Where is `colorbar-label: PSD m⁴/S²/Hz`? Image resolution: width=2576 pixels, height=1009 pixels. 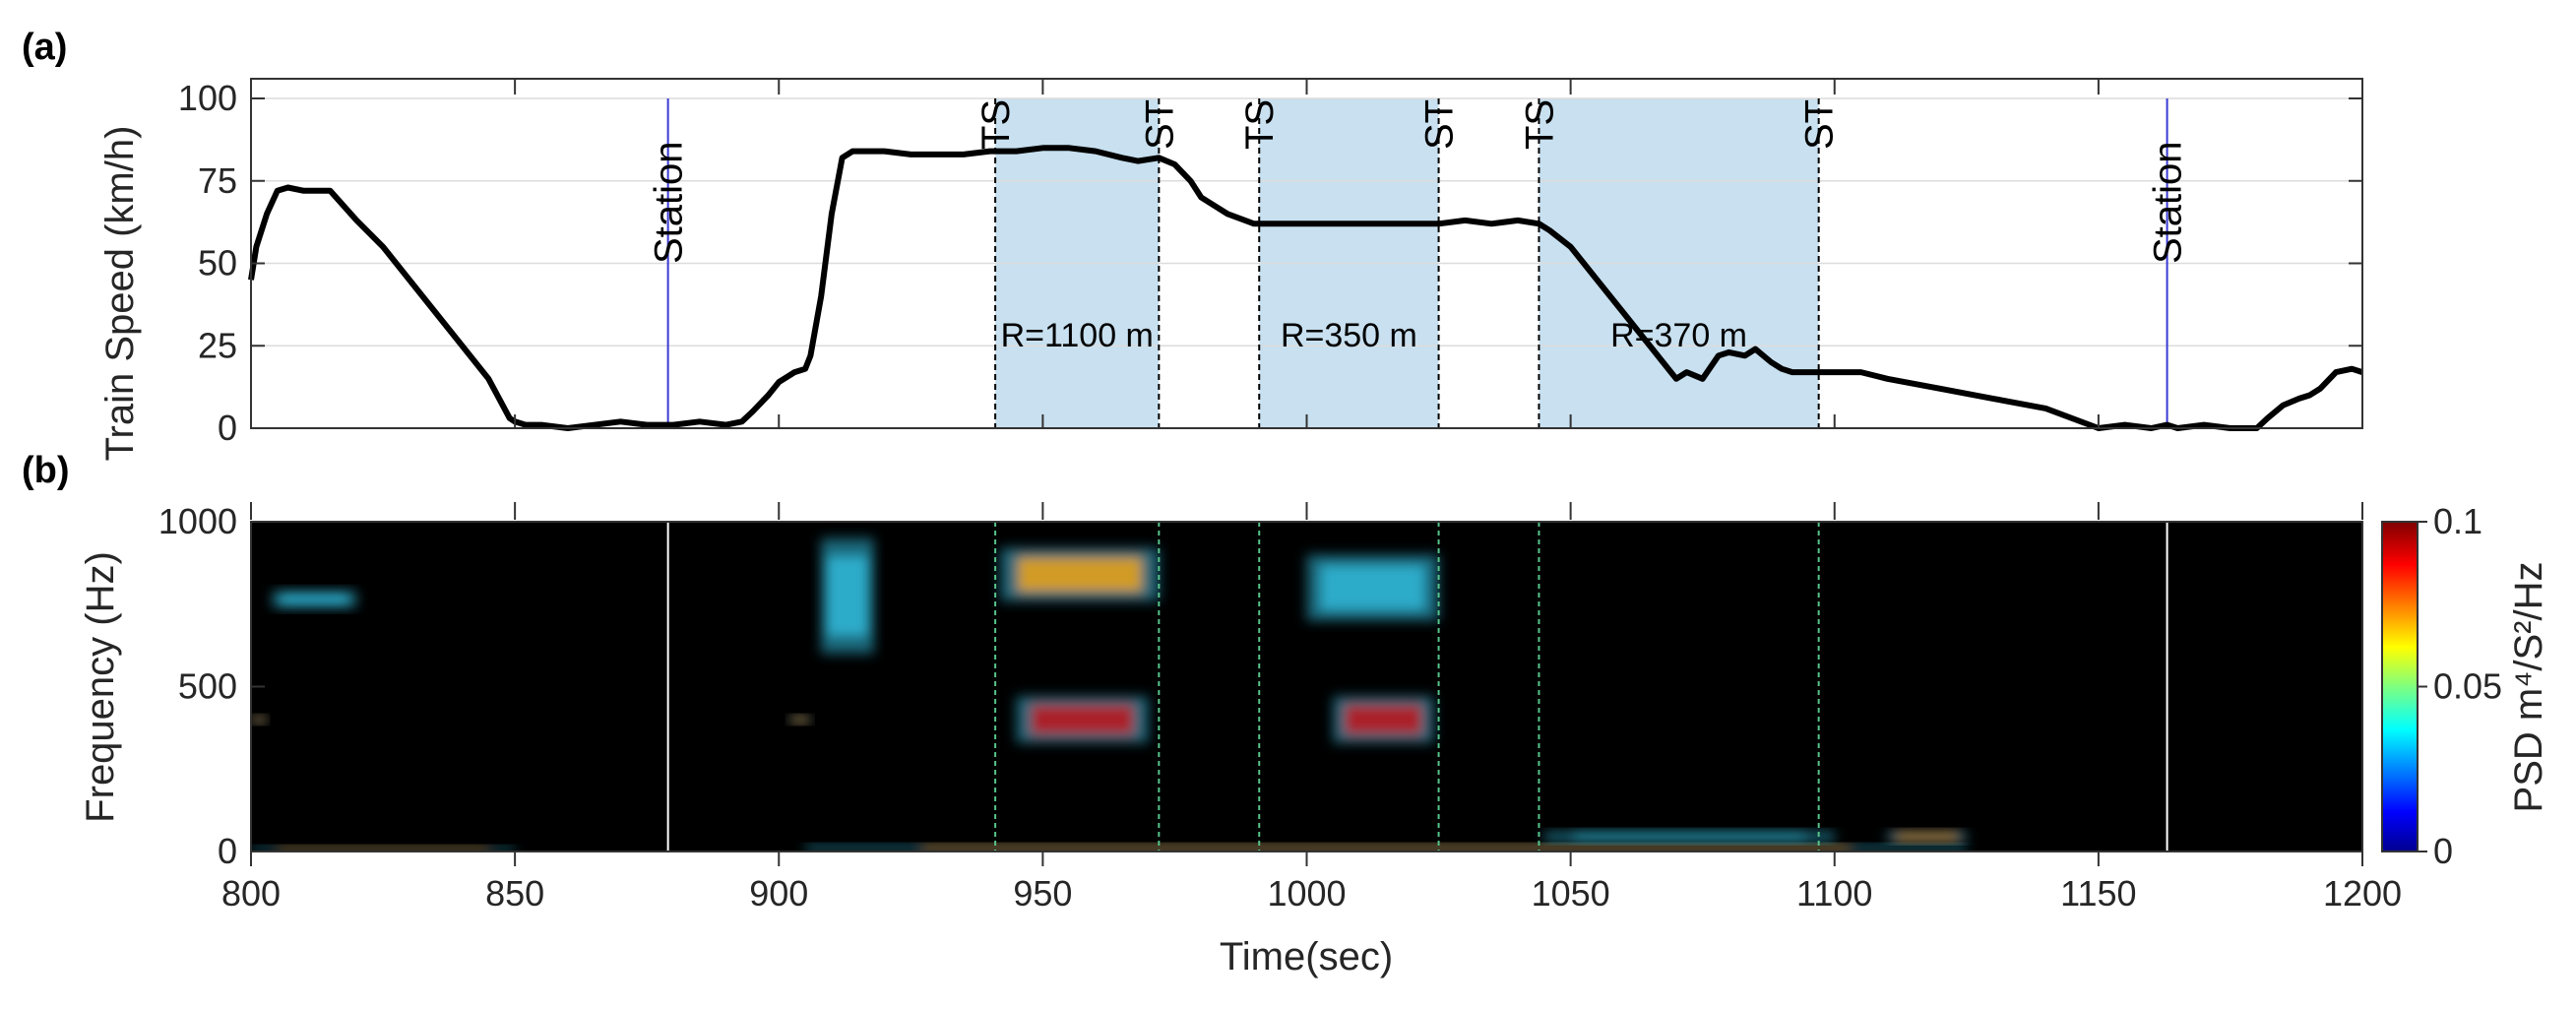
colorbar-label: PSD m⁴/S²/Hz is located at coordinates (2528, 687).